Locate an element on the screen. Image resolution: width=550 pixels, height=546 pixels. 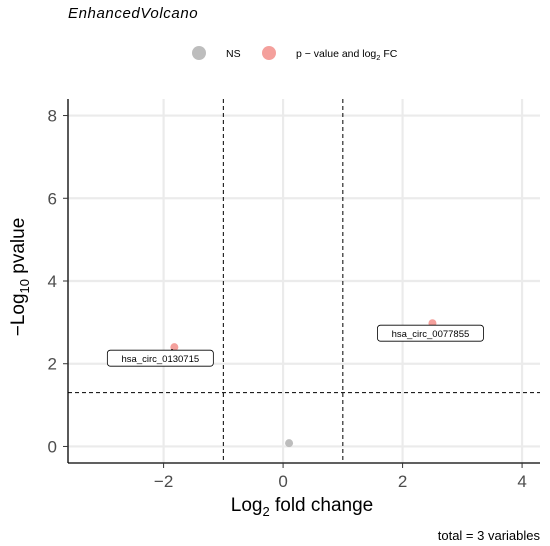
legend: NS p − value and log2 FC is located at coordinates (295, 54).